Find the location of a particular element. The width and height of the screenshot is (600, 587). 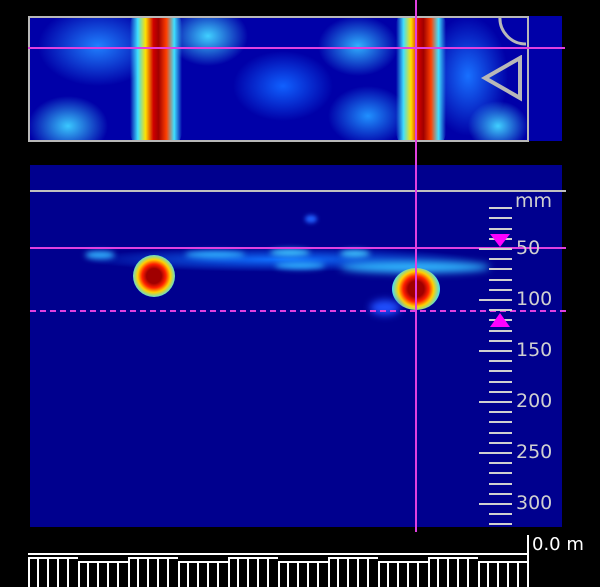

arc-icon is located at coordinates (512, 31).